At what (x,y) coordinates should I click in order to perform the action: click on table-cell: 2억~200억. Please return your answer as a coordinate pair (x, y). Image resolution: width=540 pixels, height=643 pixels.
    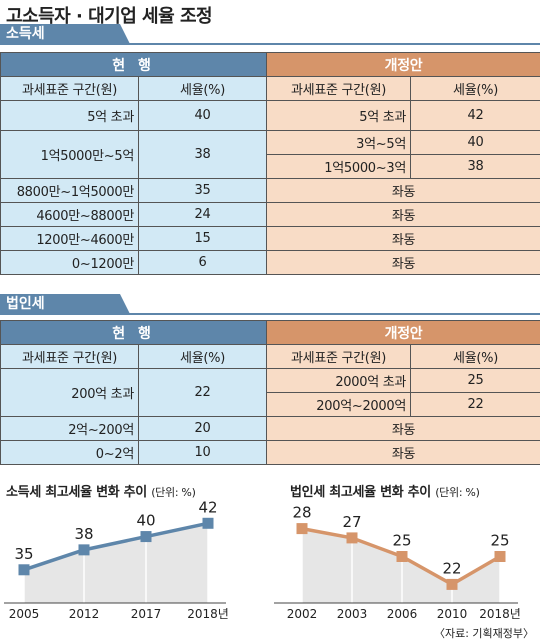
    Looking at the image, I should click on (69, 428).